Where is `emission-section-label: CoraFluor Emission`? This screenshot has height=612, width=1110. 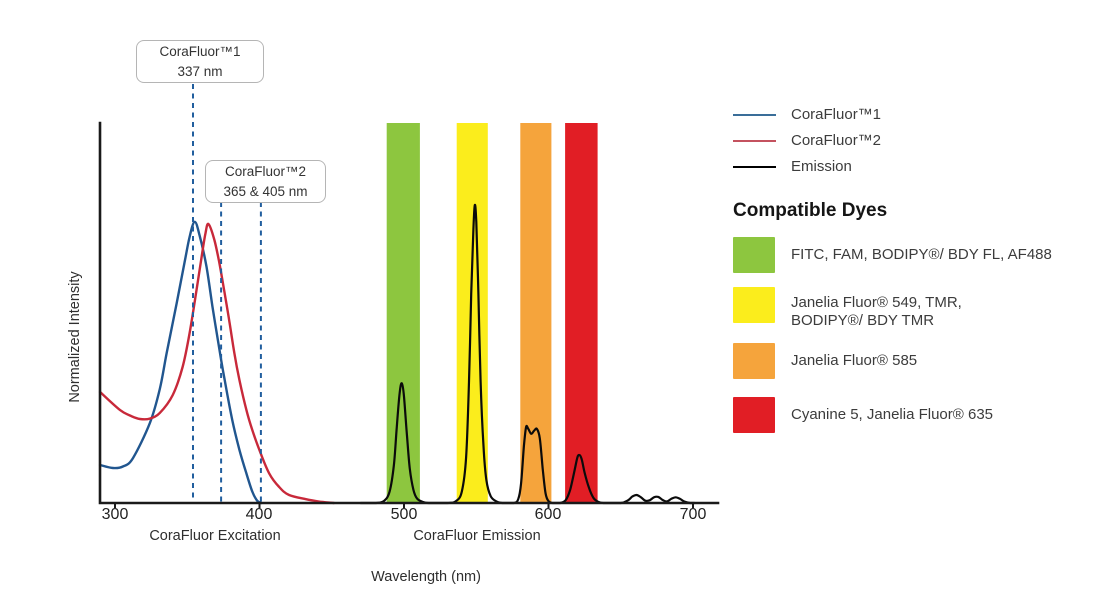 emission-section-label: CoraFluor Emission is located at coordinates (477, 536).